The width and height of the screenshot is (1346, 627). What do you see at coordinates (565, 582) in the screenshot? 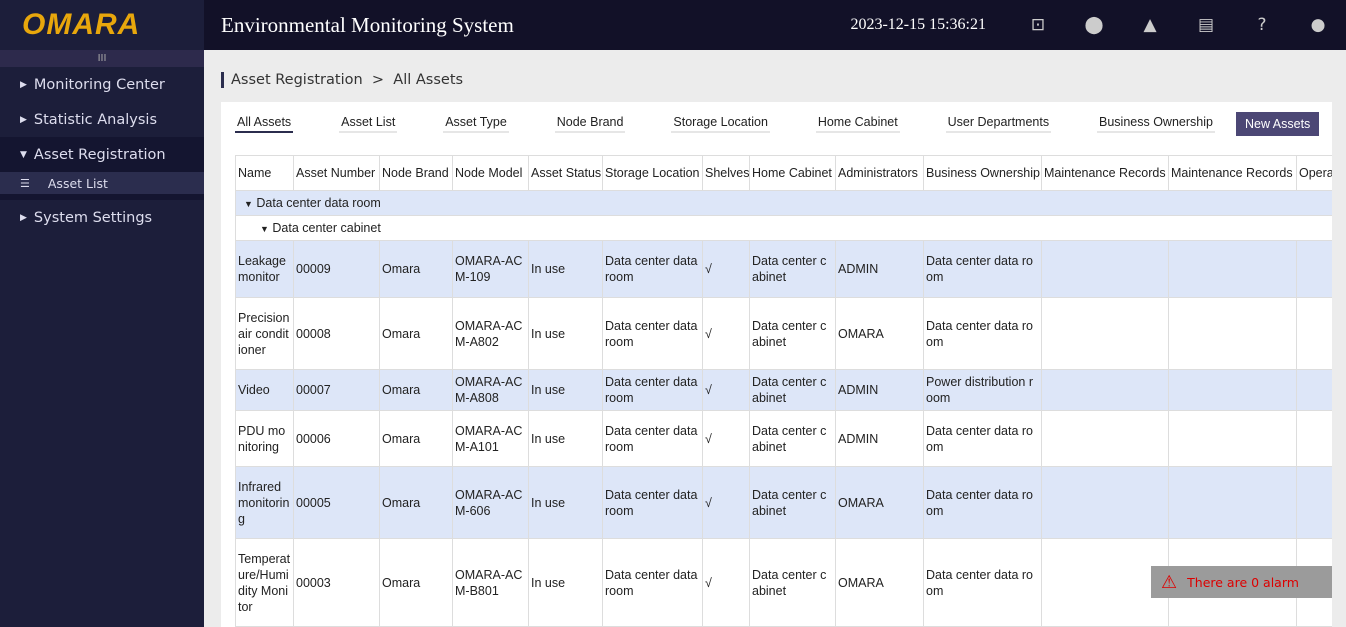
I see `table-cell: In use` at bounding box center [565, 582].